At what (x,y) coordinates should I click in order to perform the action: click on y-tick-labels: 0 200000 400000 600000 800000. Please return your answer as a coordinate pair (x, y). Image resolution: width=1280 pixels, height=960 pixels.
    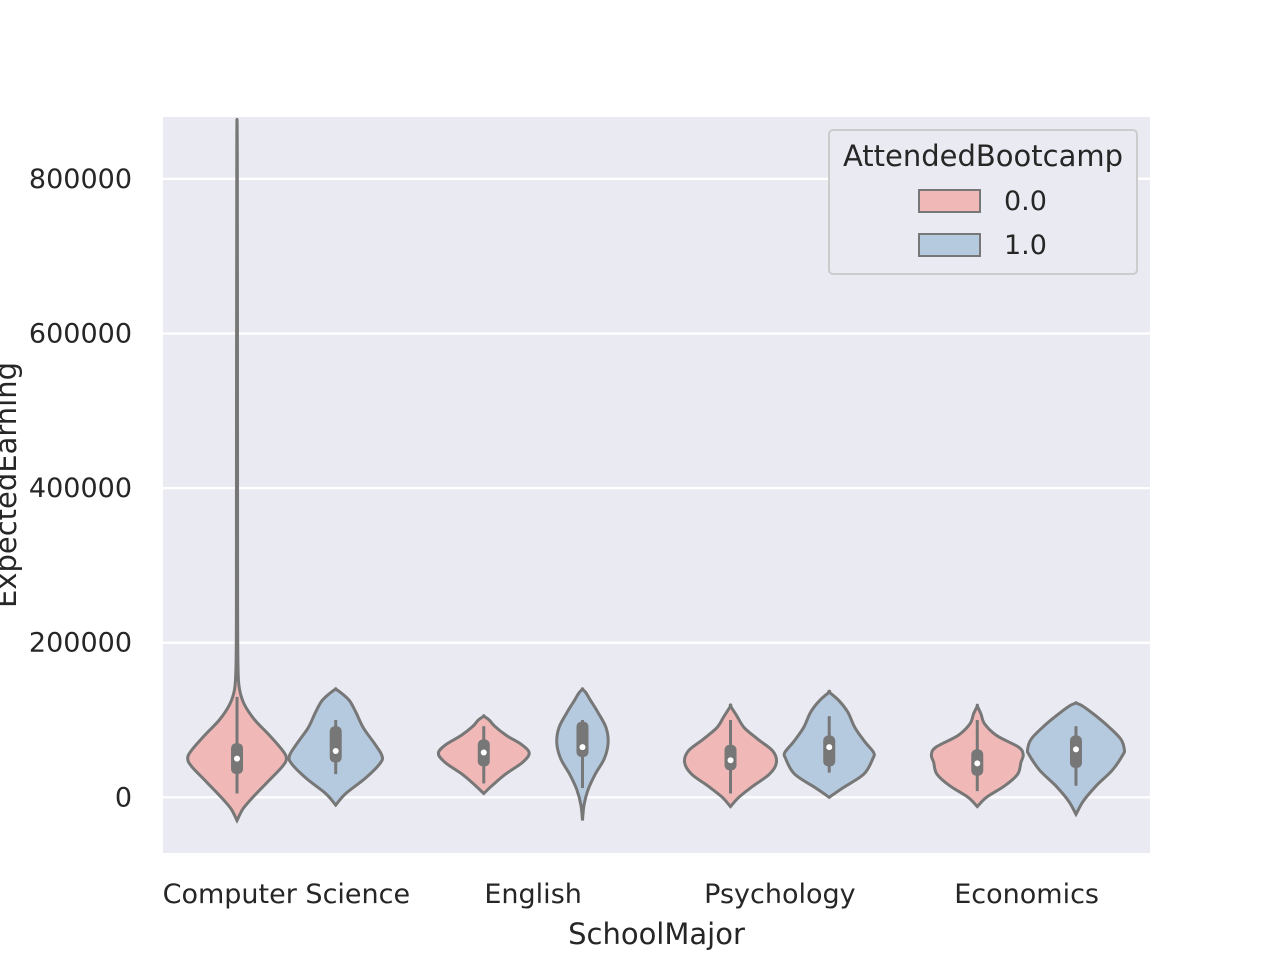
    Looking at the image, I should click on (80, 488).